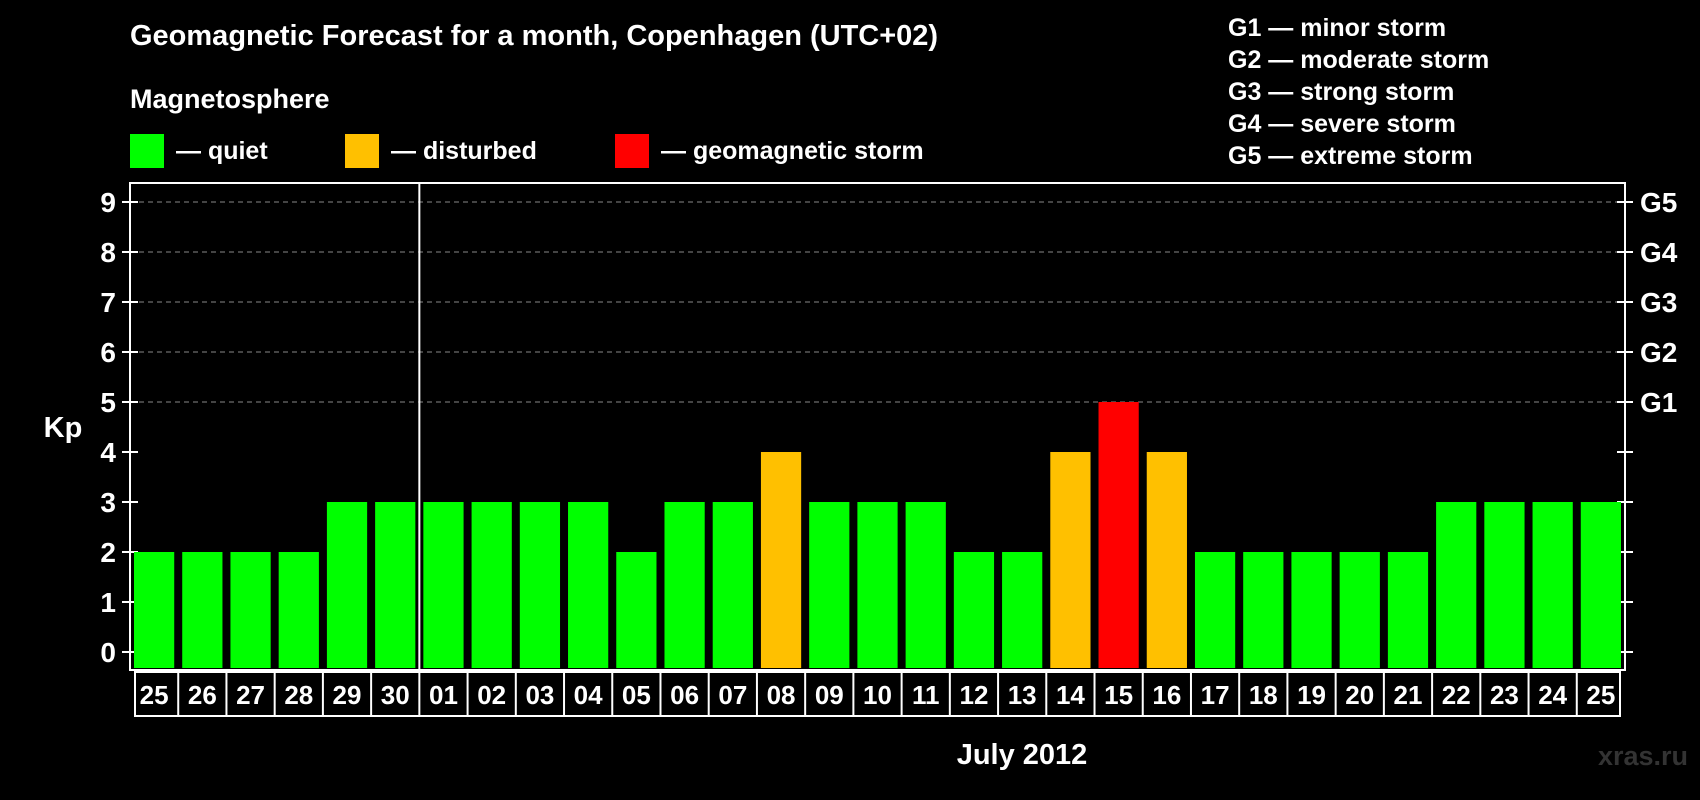  I want to click on x-tick-label-6: 30, so click(395, 695).